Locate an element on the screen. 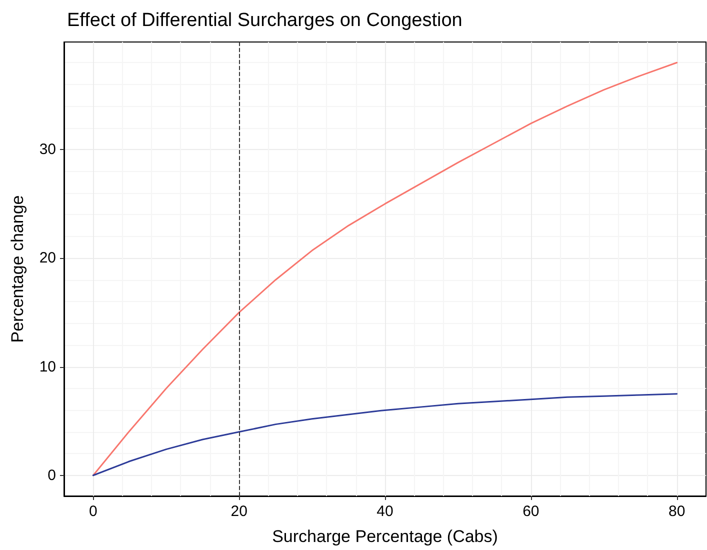 The height and width of the screenshot is (550, 707). line-series is located at coordinates (385, 434).